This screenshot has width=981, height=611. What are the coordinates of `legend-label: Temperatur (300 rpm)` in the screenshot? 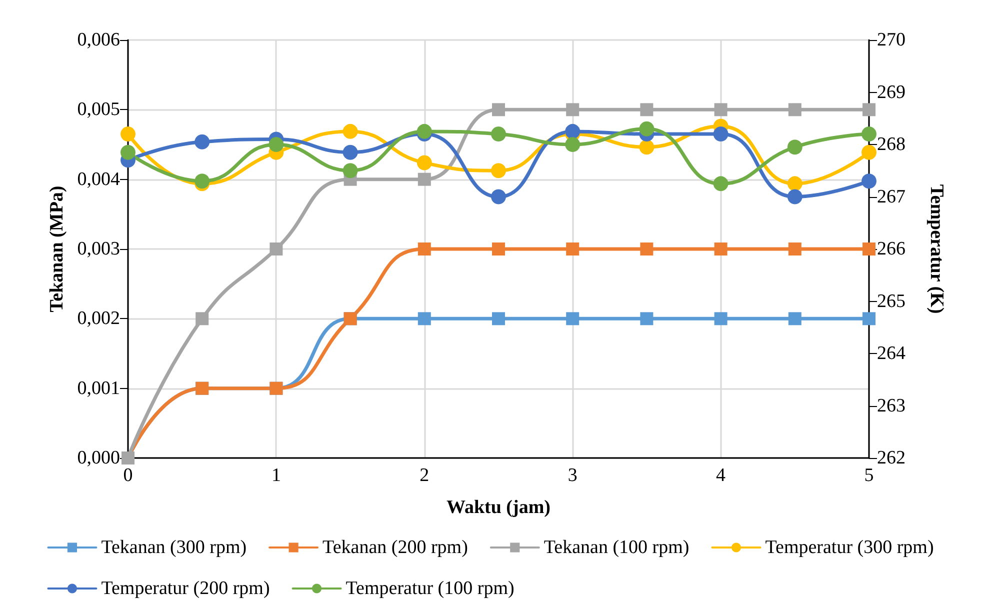 It's located at (849, 547).